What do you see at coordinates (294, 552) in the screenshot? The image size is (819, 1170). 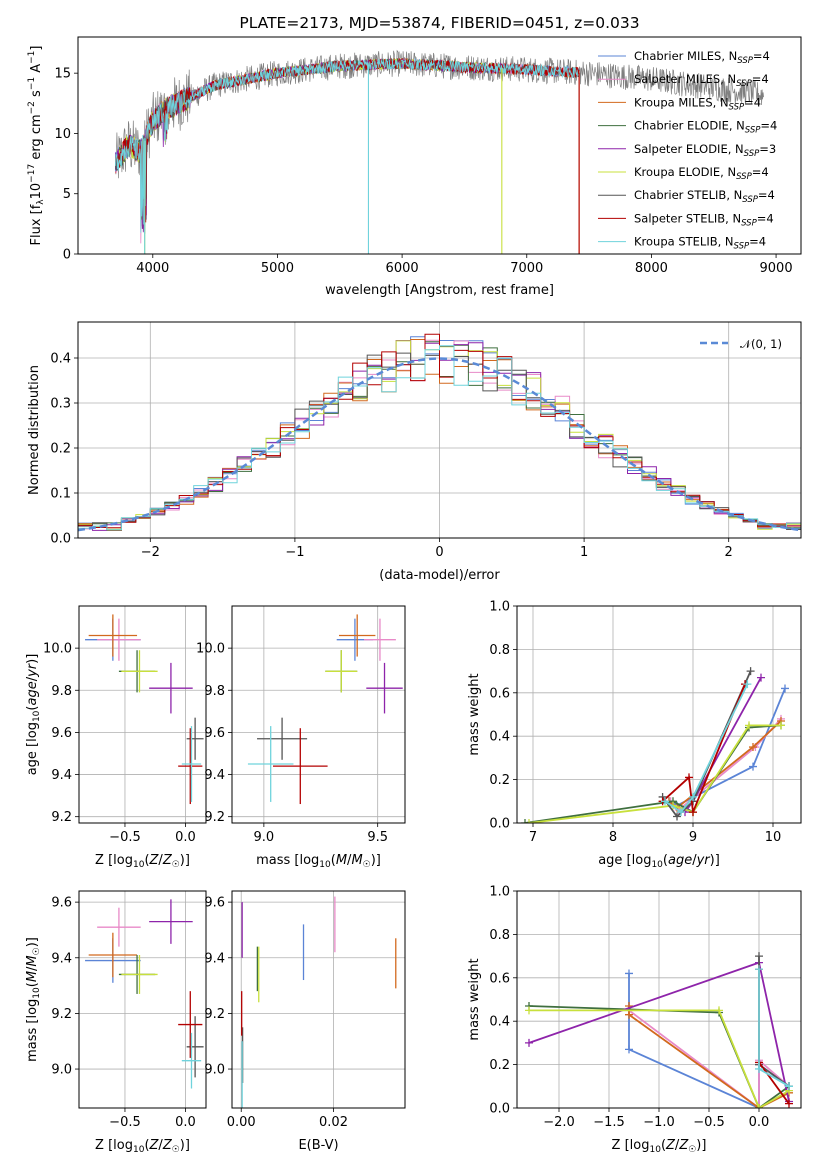 I see `x-tick-label: −1` at bounding box center [294, 552].